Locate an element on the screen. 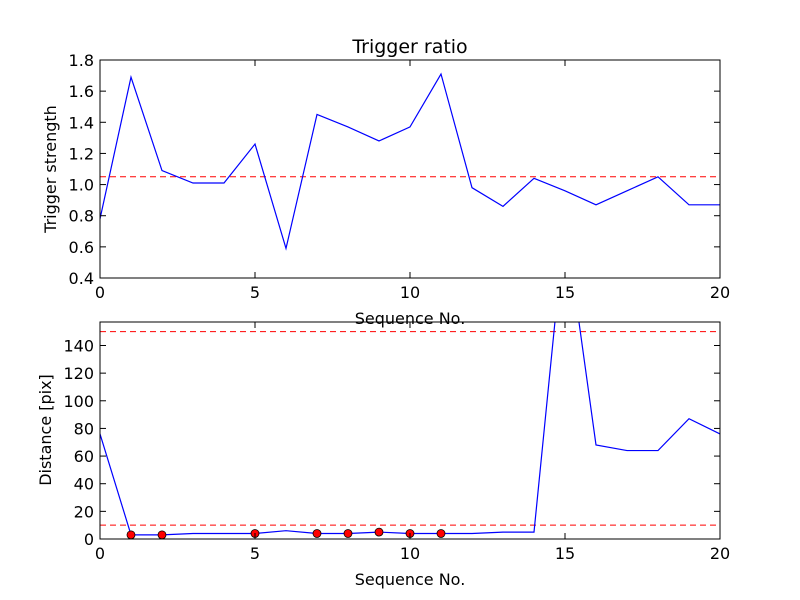 The width and height of the screenshot is (800, 600). y-axis-label: Trigger strength is located at coordinates (50, 169).